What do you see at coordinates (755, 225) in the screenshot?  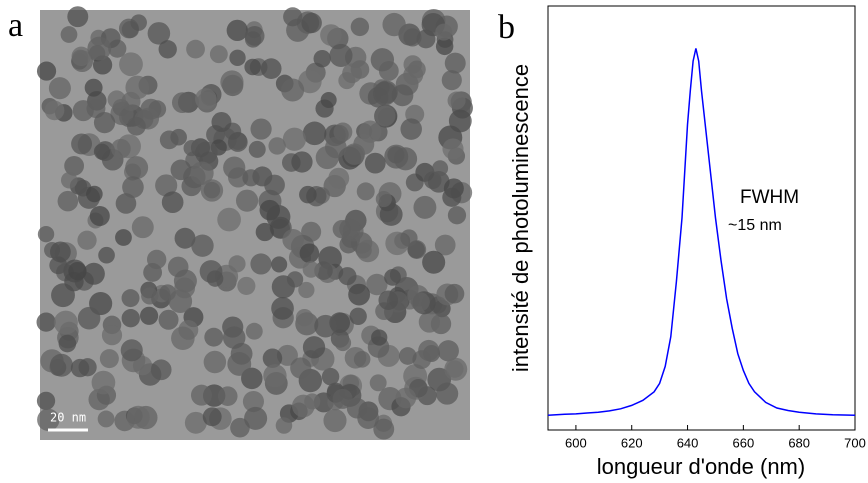 I see `annotation: ~15 nm` at bounding box center [755, 225].